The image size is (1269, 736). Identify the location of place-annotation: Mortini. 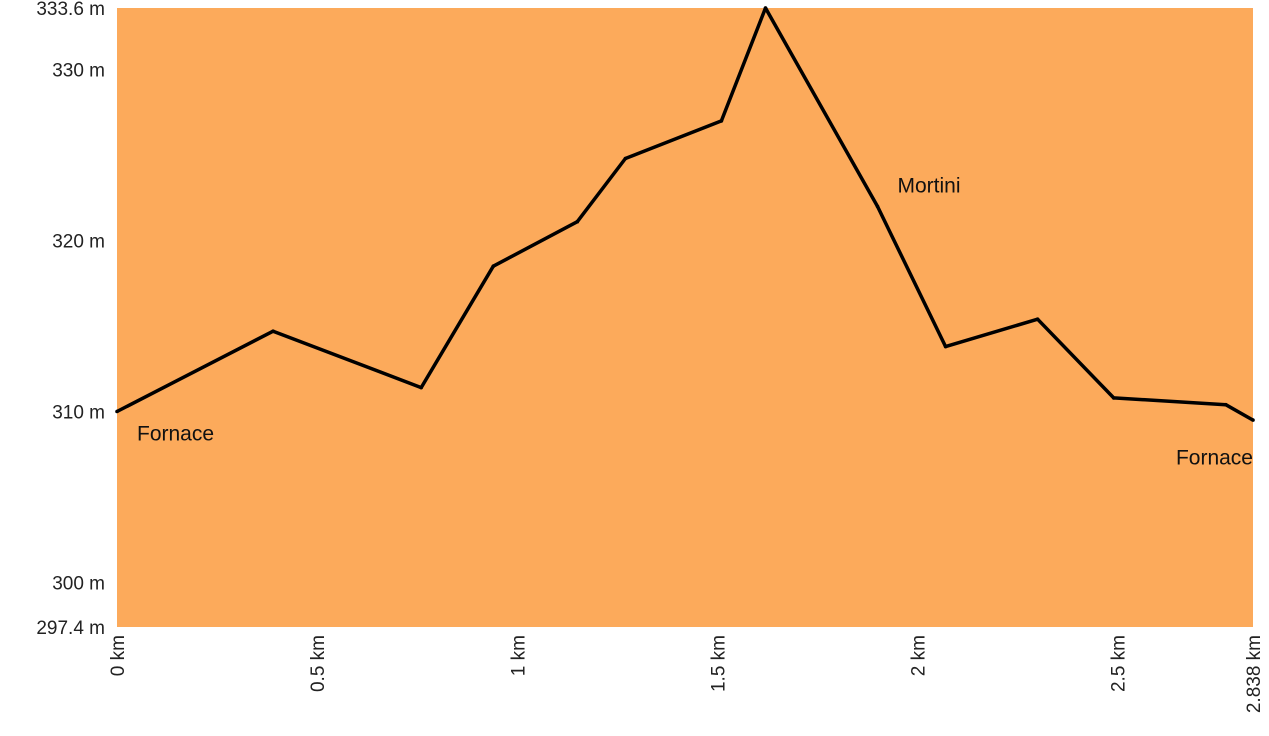
(929, 186).